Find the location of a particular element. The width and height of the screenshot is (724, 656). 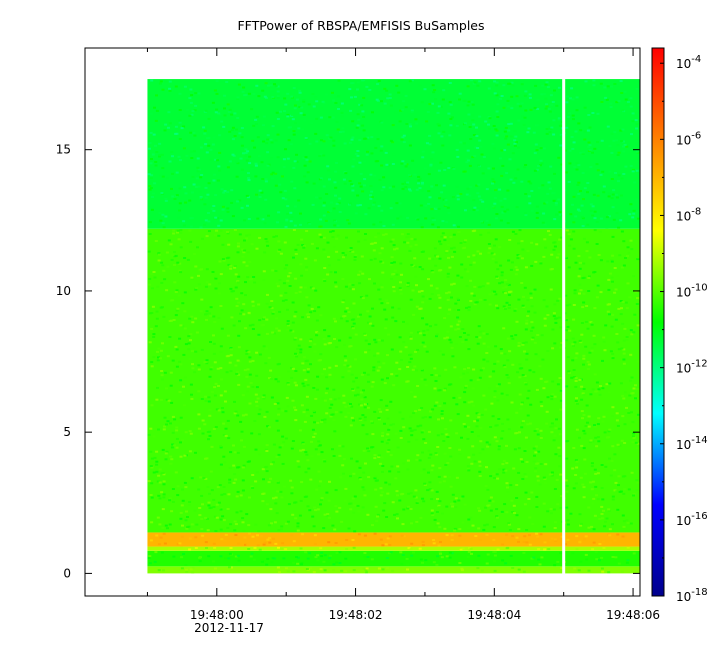

colorbar-tick-label: 10⁻¹⁸ is located at coordinates (692, 595).